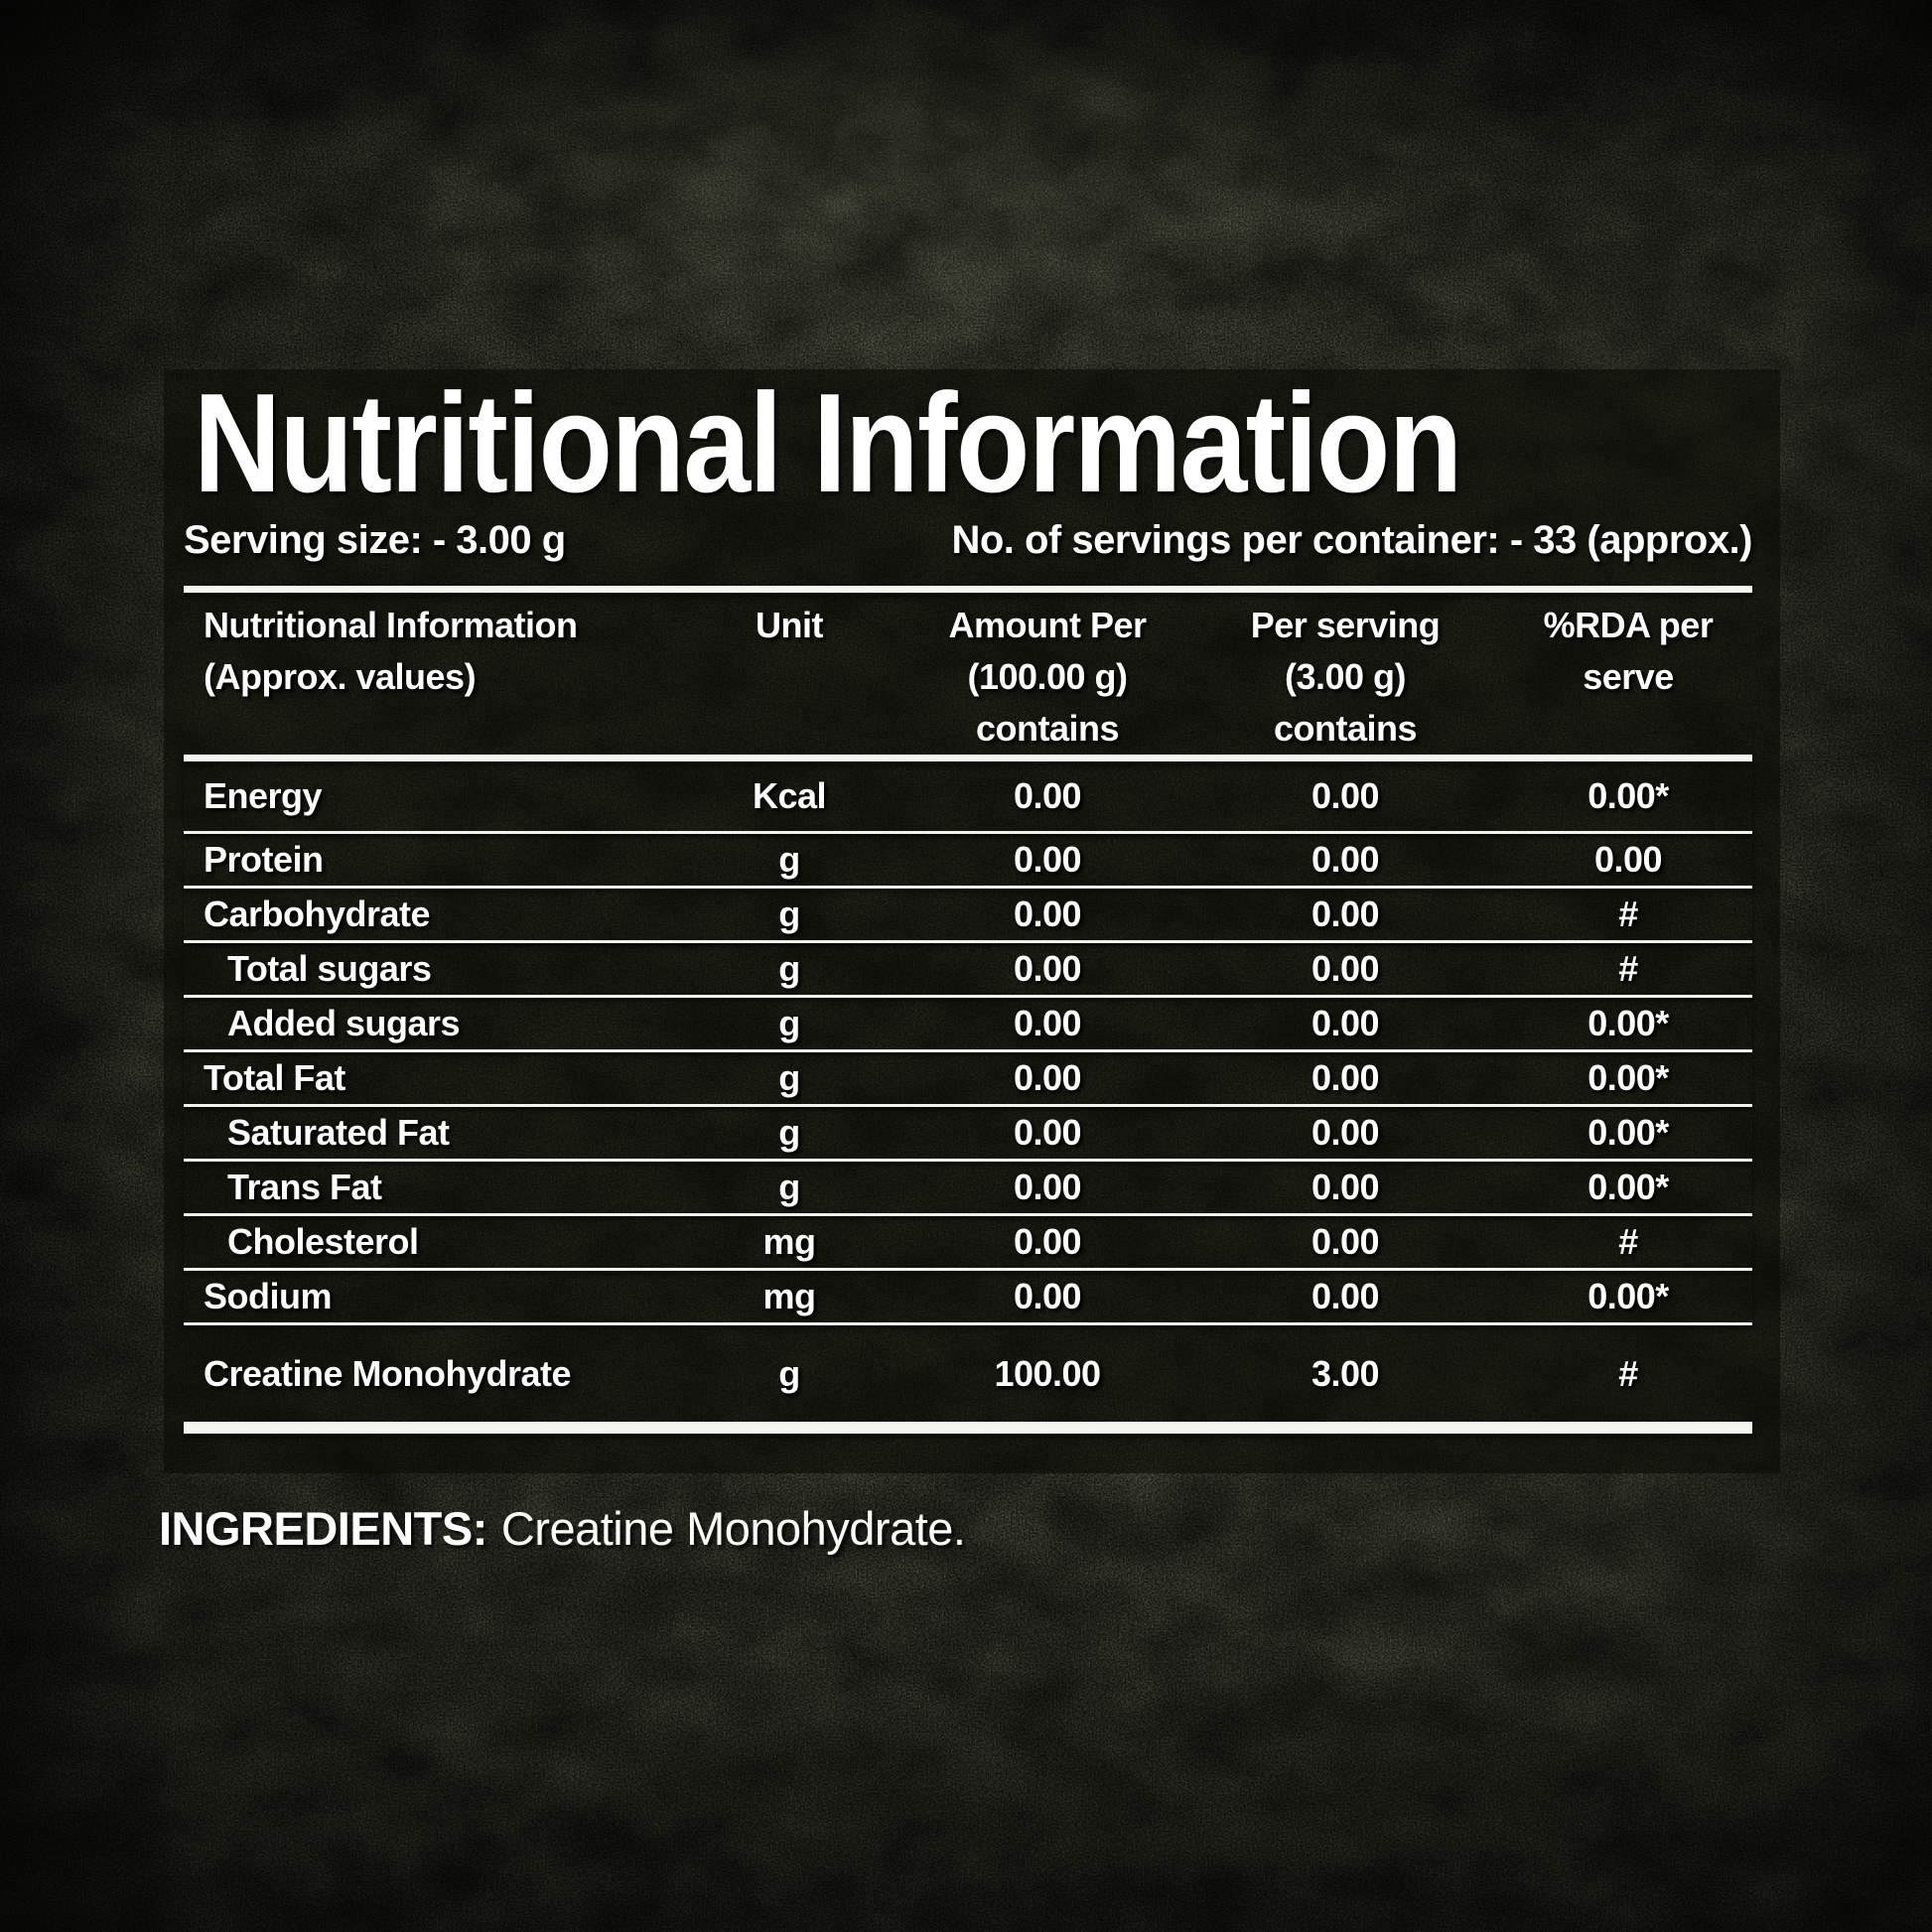  What do you see at coordinates (388, 1373) in the screenshot?
I see `cell-name: Creatine Monohydrate` at bounding box center [388, 1373].